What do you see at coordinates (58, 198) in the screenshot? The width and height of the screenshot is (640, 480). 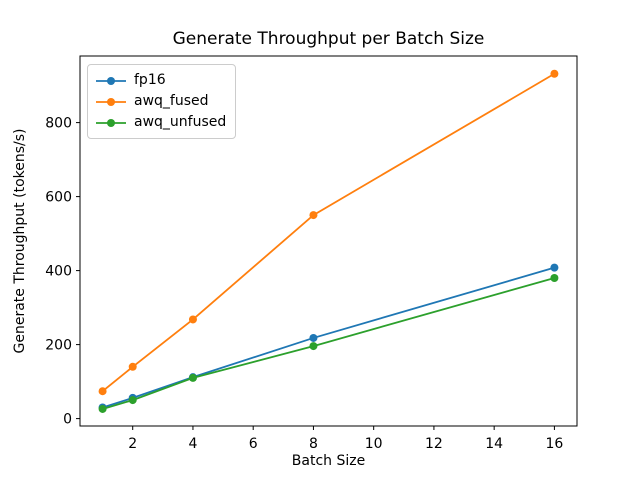 I see `y-tick-label: 600` at bounding box center [58, 198].